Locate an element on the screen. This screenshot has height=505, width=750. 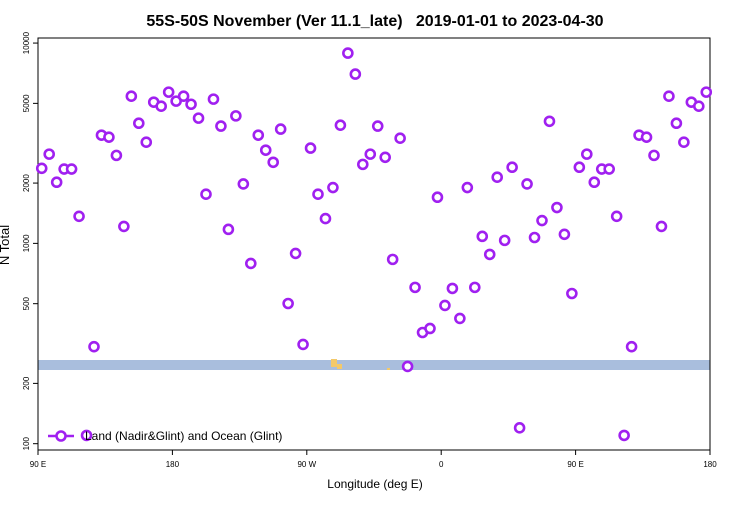
y-tick-label: 5000 is located at coordinates (26, 103).